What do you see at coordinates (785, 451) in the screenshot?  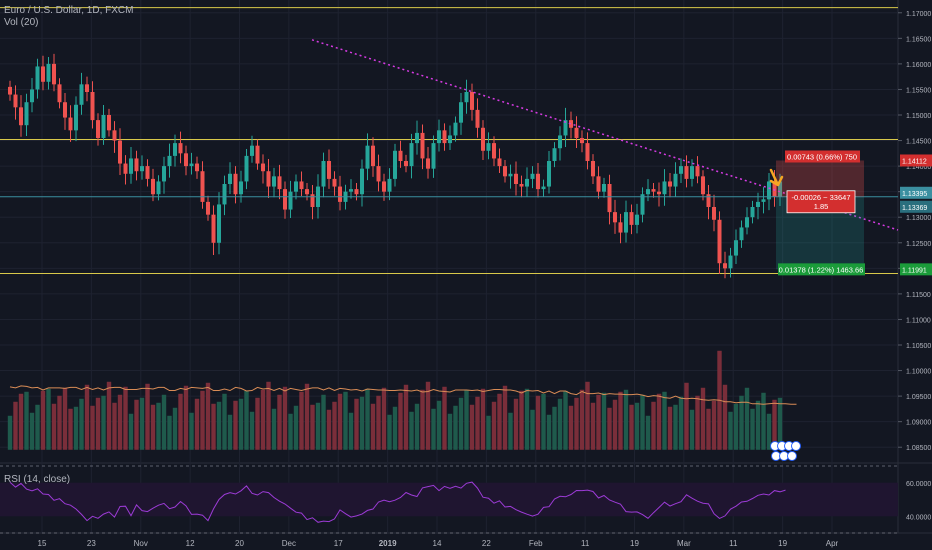 I see `ideas-avatars` at bounding box center [785, 451].